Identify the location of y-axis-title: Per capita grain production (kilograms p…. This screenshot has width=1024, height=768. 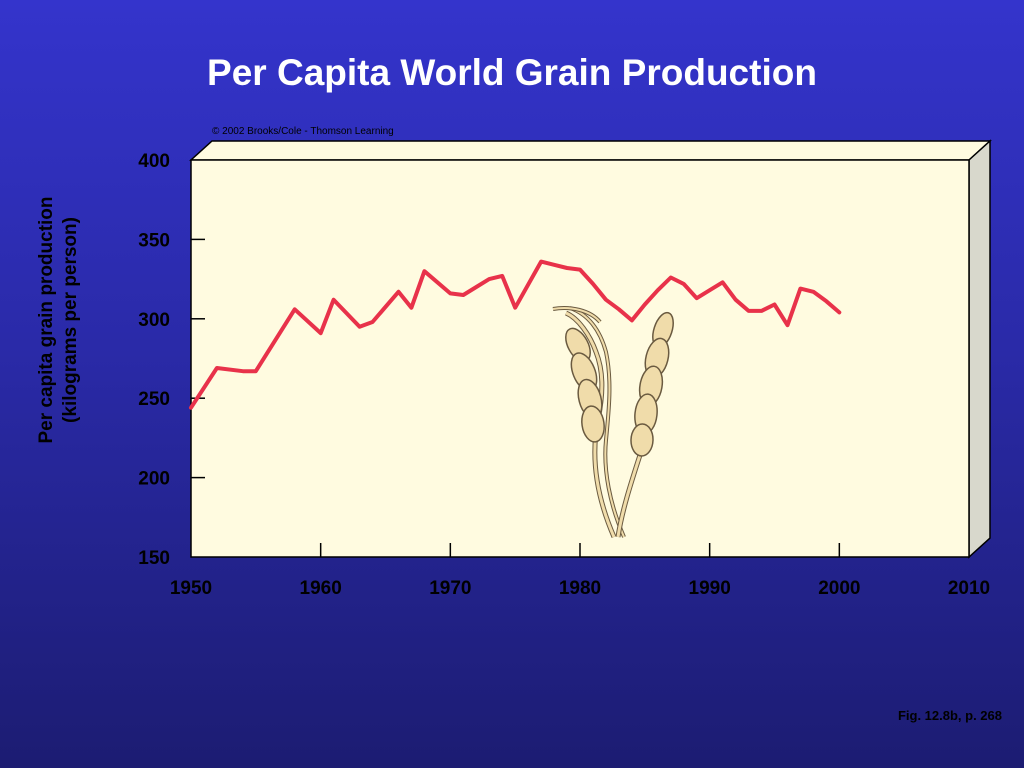
(58, 319).